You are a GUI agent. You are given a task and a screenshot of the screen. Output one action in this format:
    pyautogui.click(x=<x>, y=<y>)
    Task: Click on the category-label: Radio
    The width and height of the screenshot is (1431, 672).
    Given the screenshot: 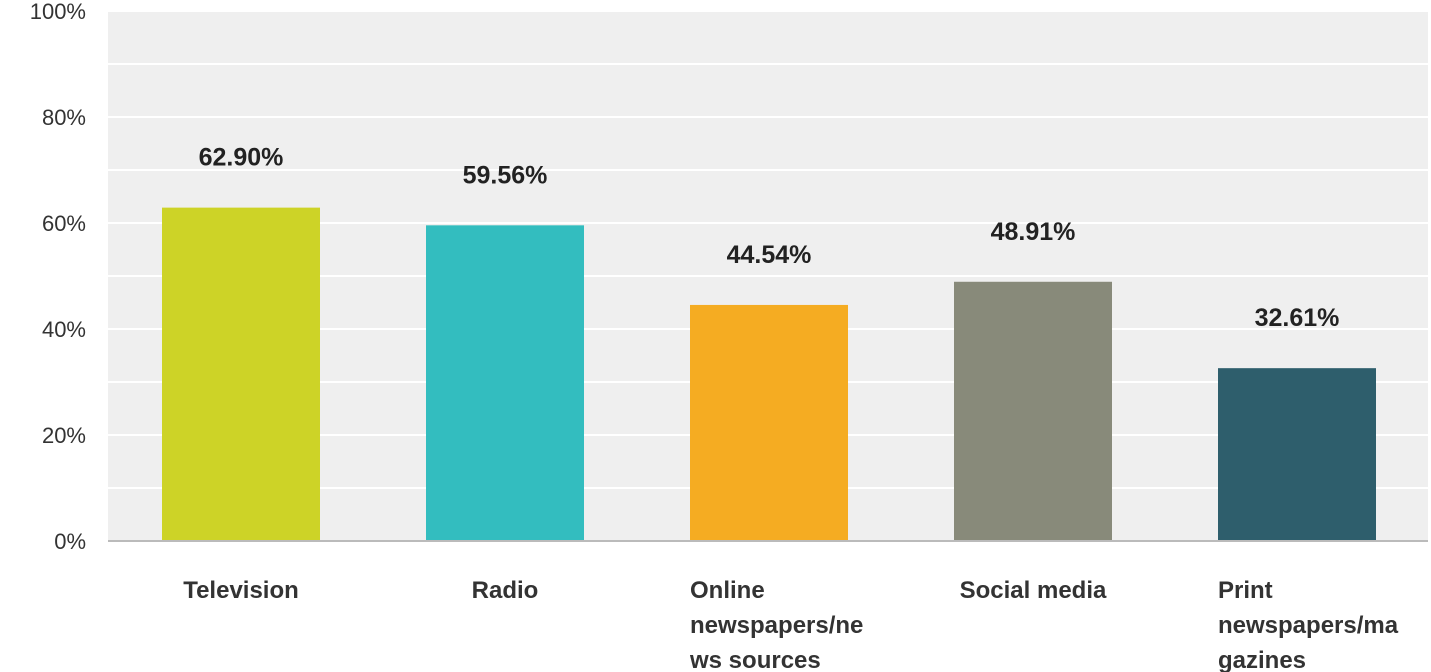 What is the action you would take?
    pyautogui.click(x=505, y=590)
    